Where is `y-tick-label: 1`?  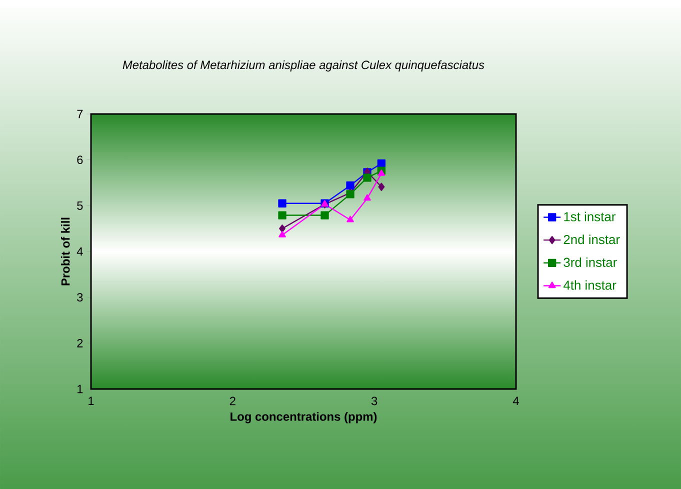
y-tick-label: 1 is located at coordinates (80, 389).